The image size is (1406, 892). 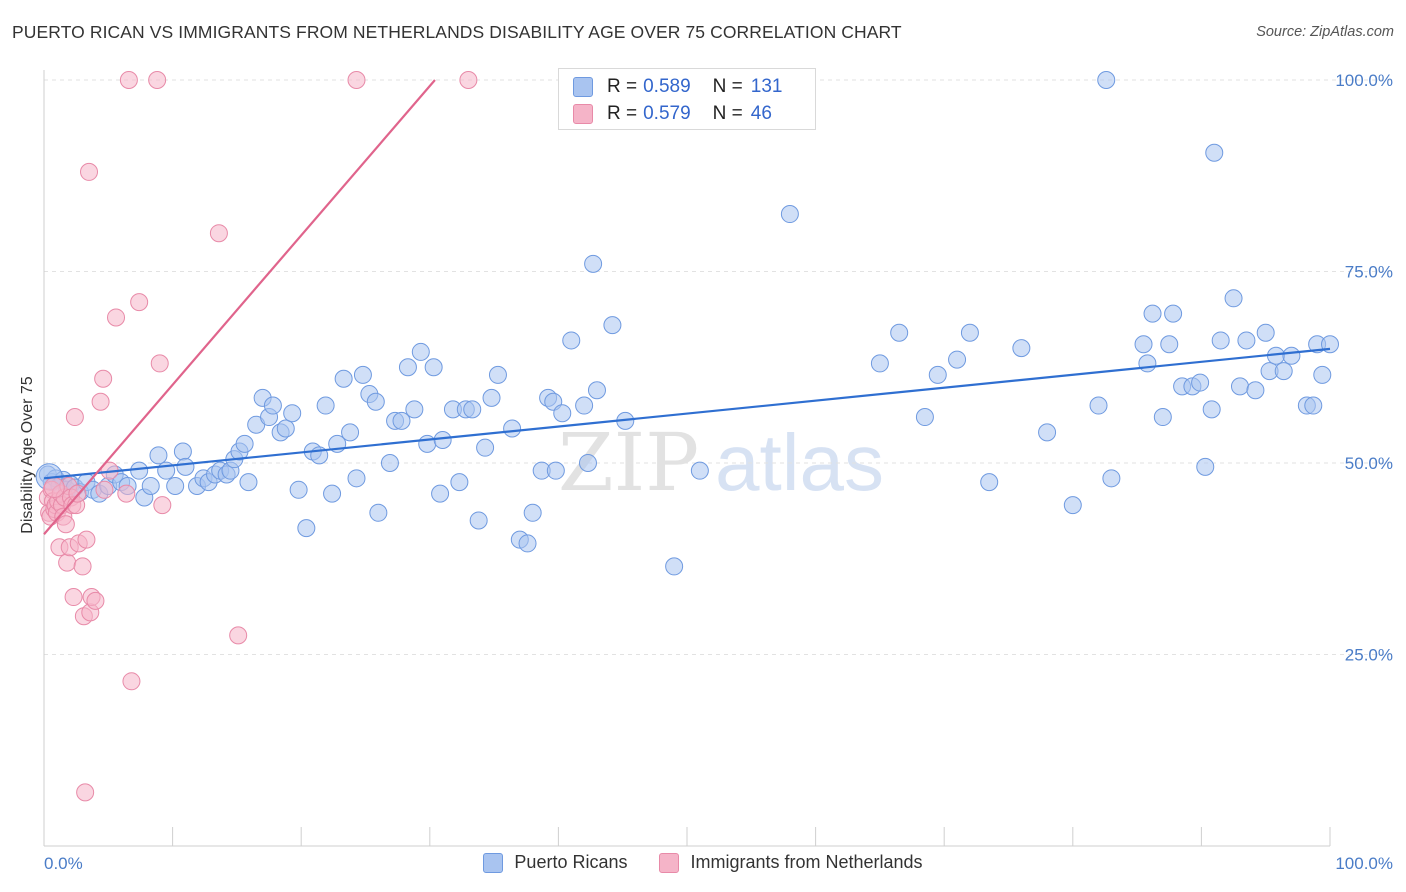 I want to click on stats-swatch-immigrants-from-netherlands, so click(x=583, y=114).